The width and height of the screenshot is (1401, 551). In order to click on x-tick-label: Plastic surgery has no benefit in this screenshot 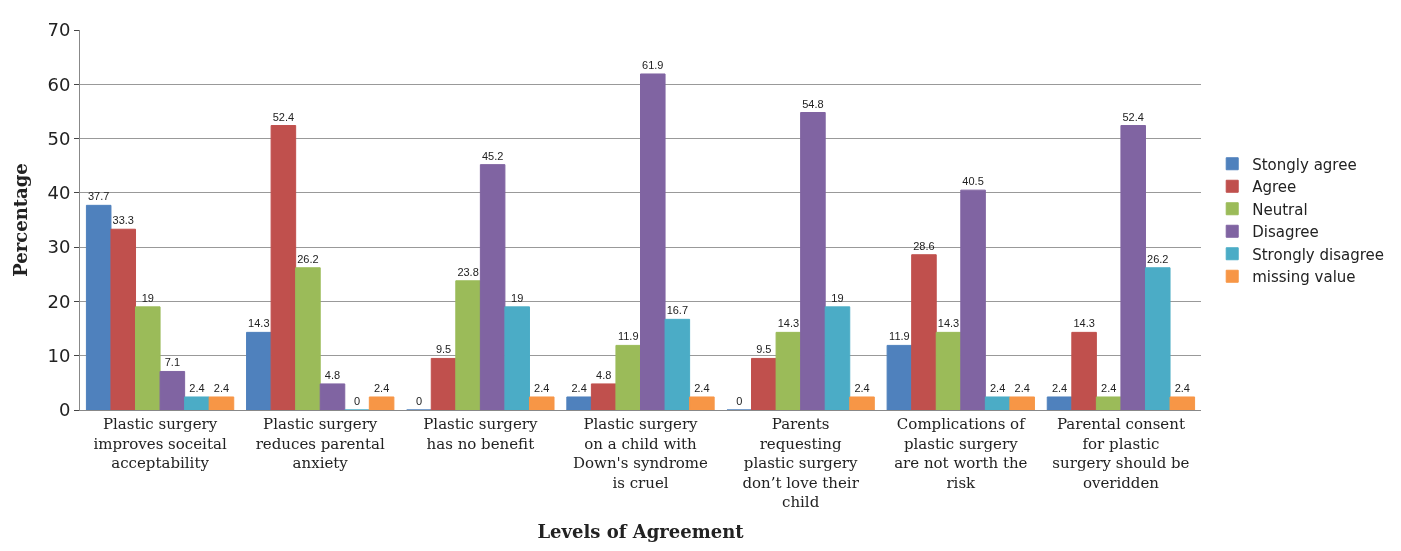, I will do `click(480, 434)`.